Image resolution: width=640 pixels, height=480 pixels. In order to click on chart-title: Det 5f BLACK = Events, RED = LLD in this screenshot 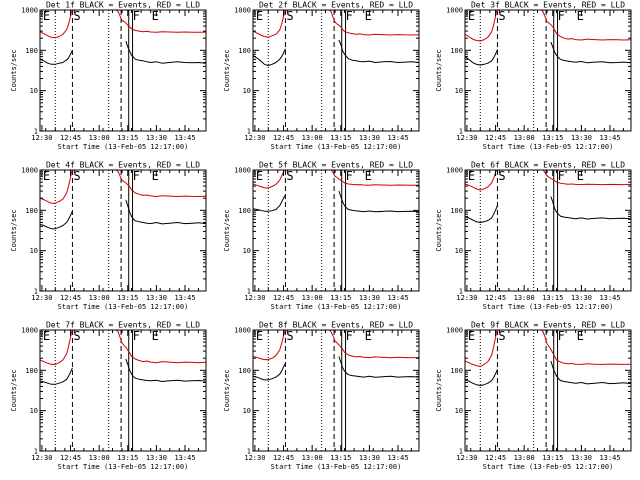, I will do `click(336, 165)`.